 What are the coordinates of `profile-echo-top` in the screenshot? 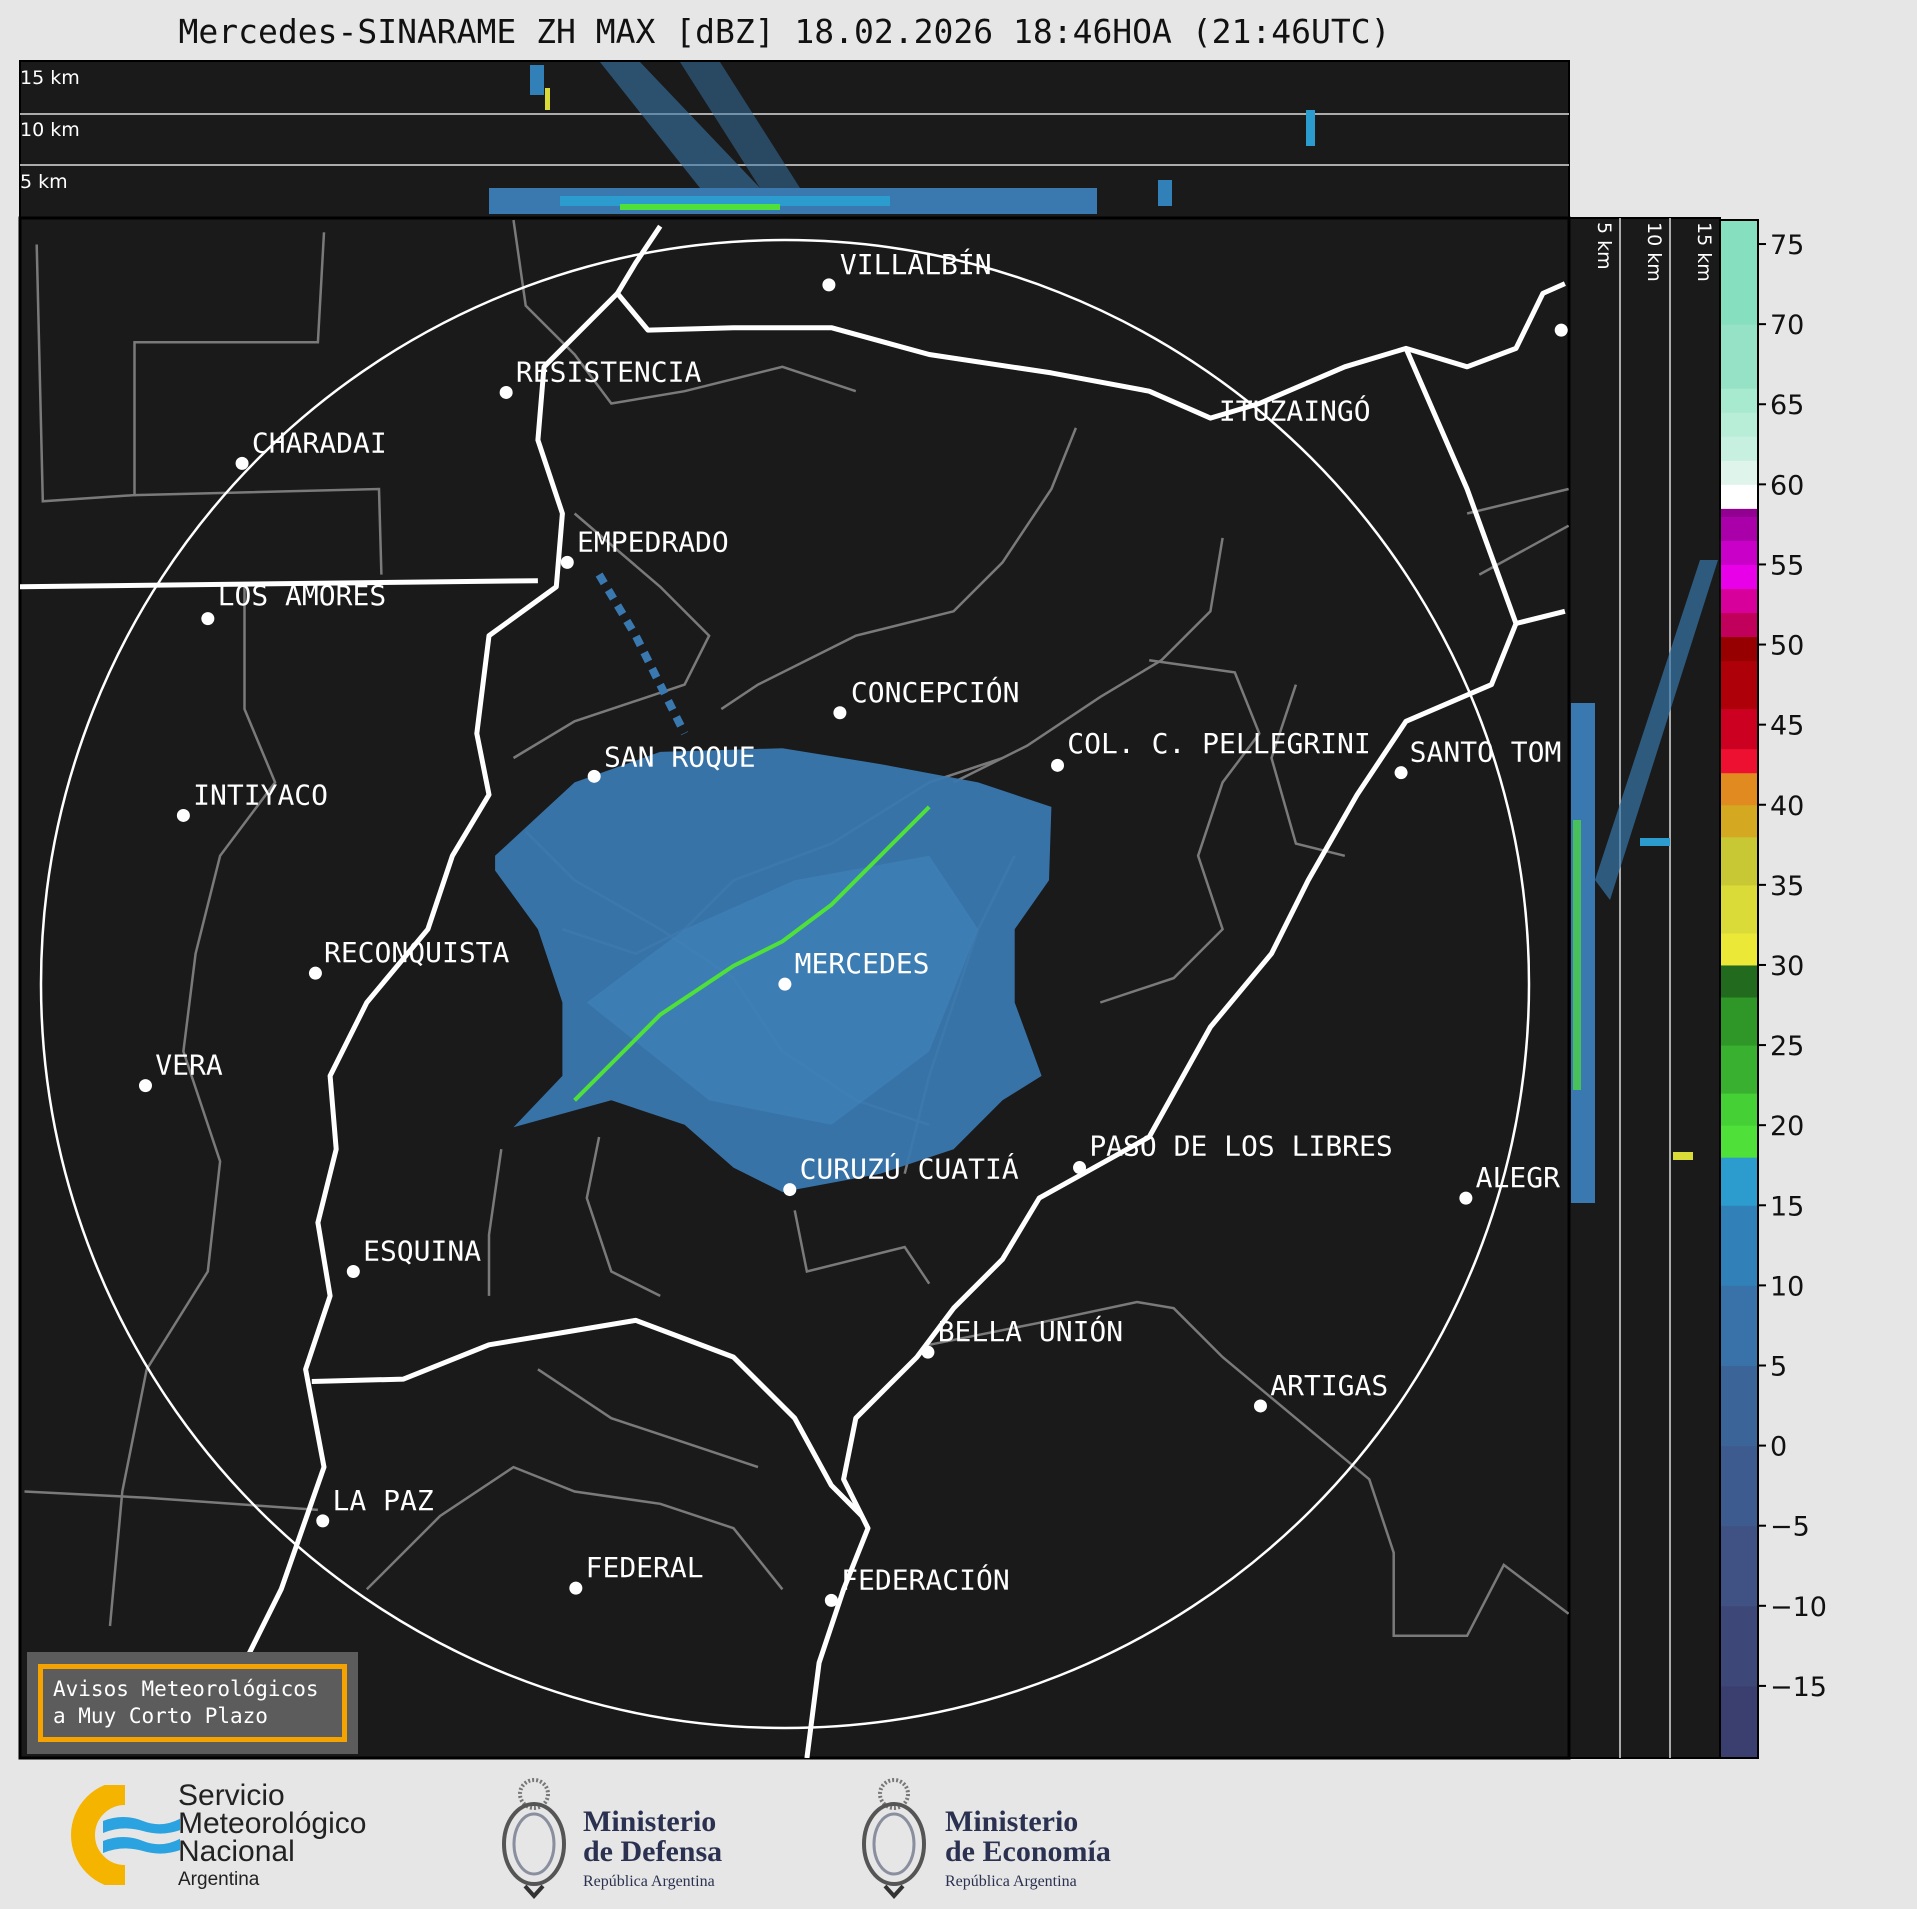 It's located at (537, 80).